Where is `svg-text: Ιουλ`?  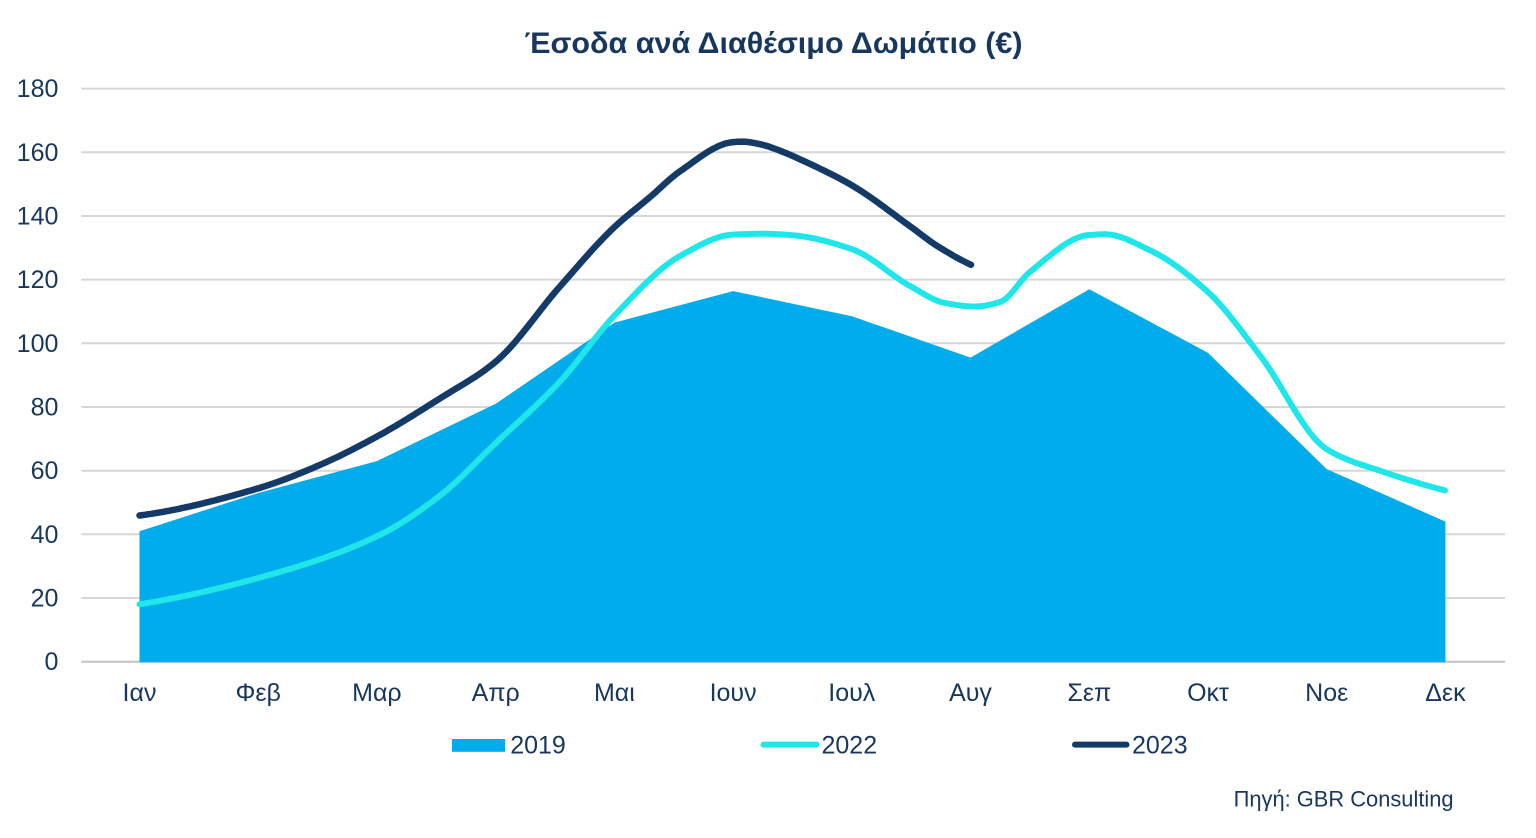
svg-text: Ιουλ is located at coordinates (852, 693).